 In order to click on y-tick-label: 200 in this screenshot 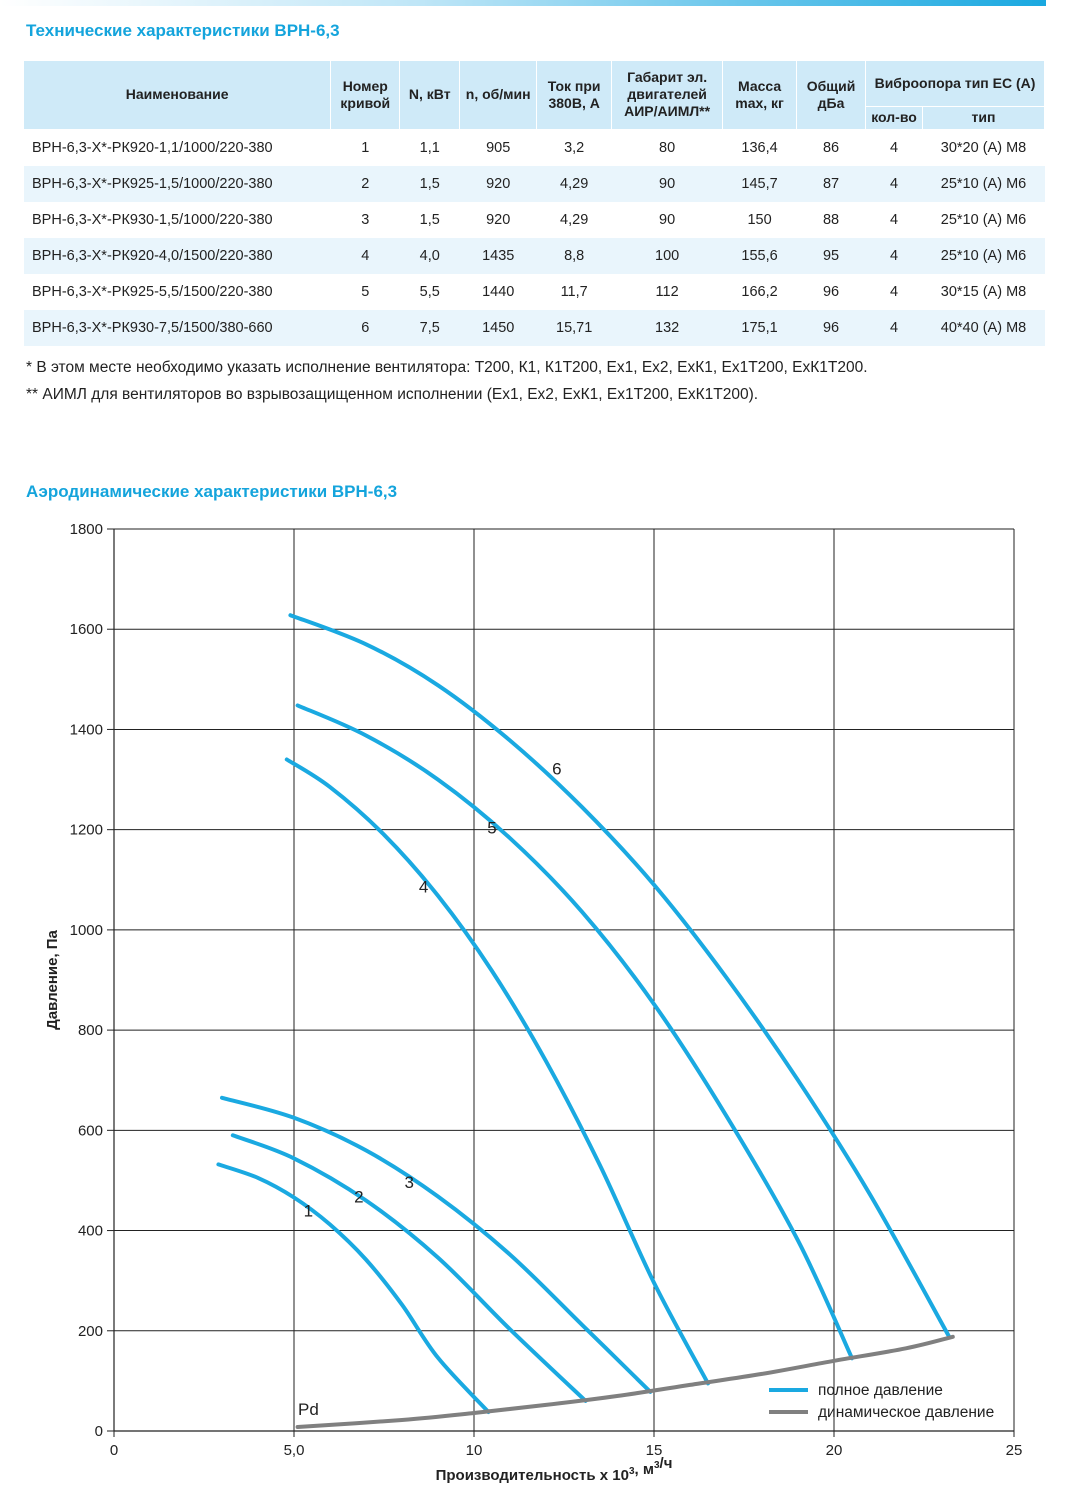, I will do `click(90, 1331)`.